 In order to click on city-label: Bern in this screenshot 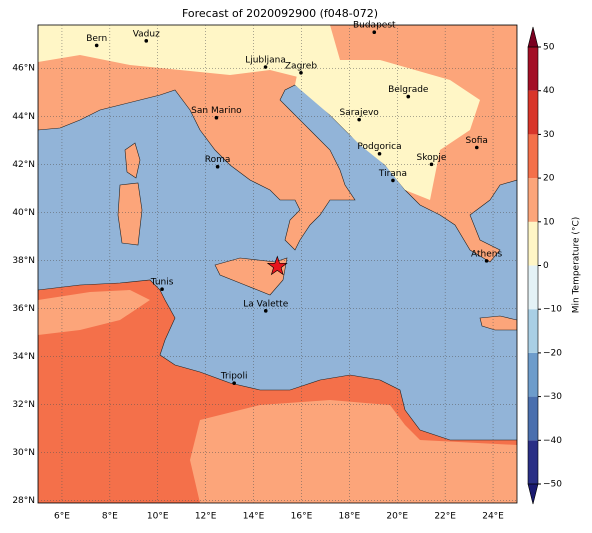, I will do `click(96, 39)`.